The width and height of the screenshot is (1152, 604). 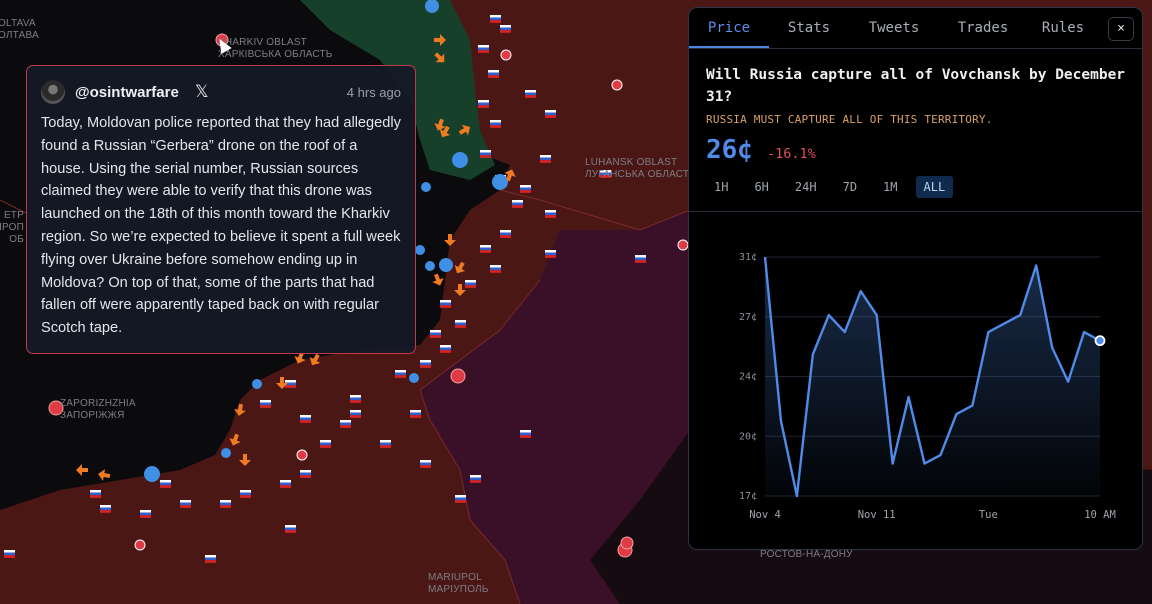 What do you see at coordinates (127, 92) in the screenshot?
I see `tweet-handle: @osintwarfare` at bounding box center [127, 92].